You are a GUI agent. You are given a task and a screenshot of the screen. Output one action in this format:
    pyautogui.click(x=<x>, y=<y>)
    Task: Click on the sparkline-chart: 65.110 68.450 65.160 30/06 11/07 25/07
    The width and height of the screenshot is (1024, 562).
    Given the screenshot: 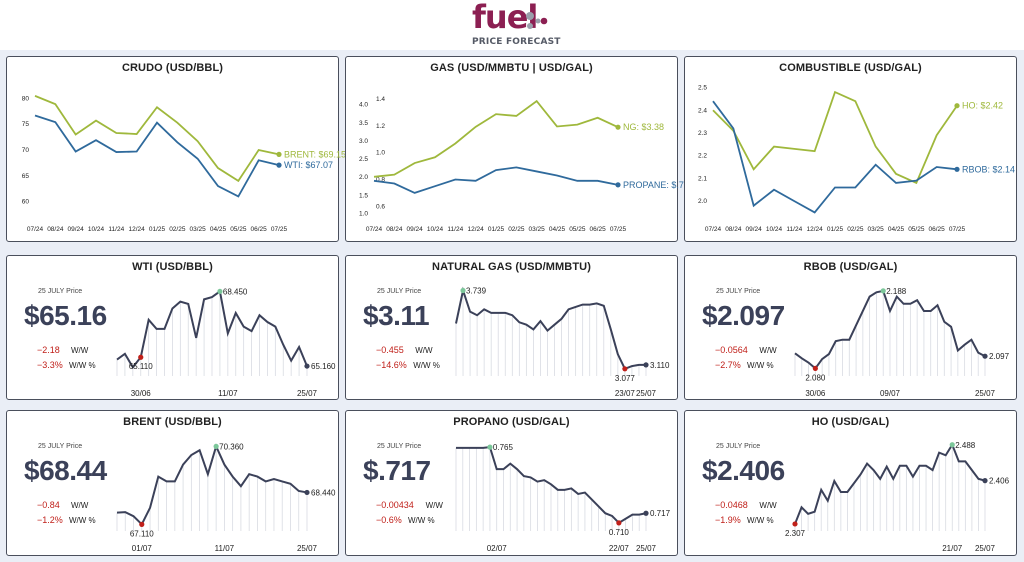 What is the action you would take?
    pyautogui.click(x=226, y=342)
    